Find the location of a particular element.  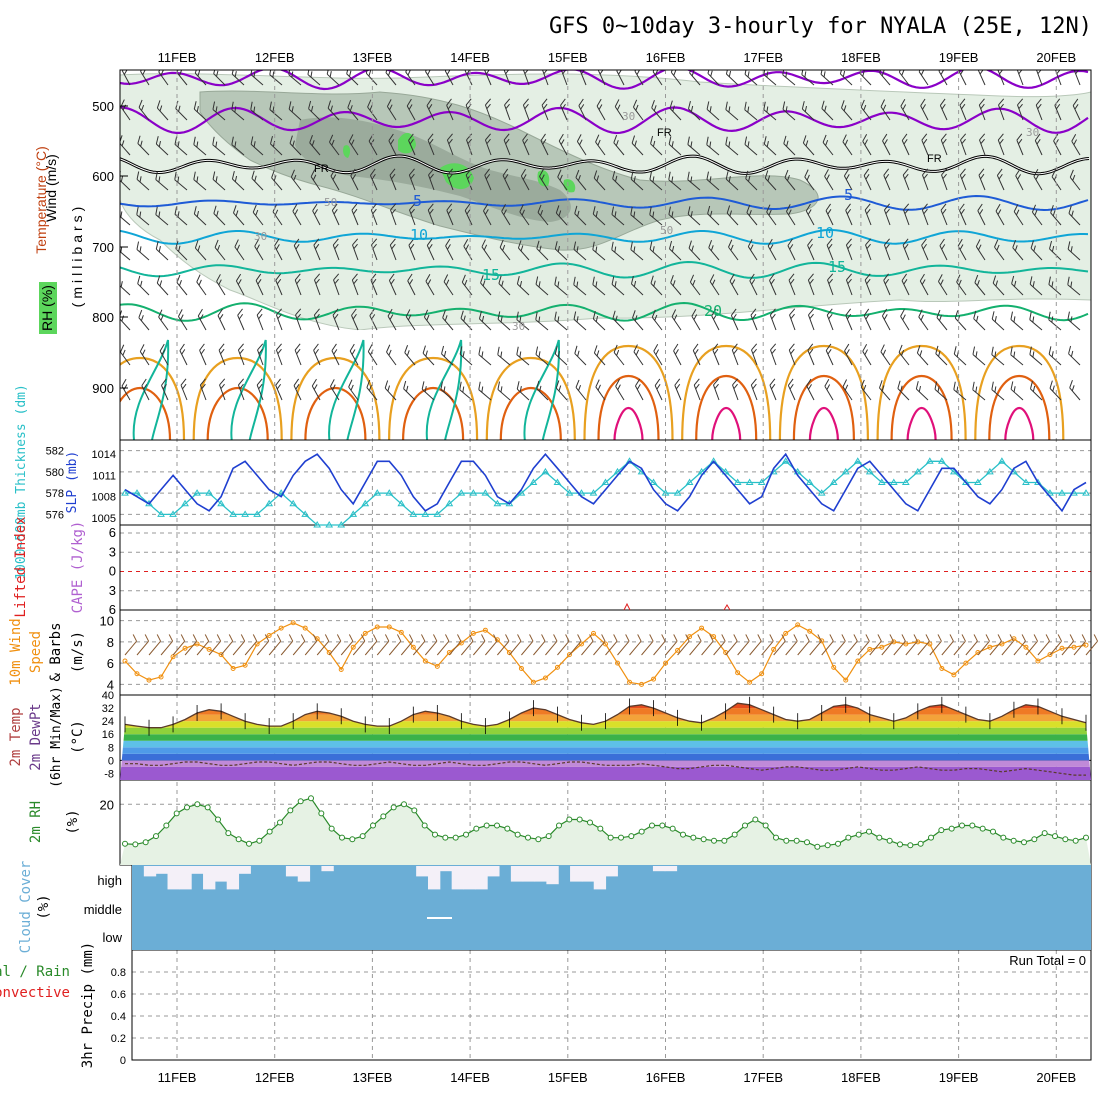

low-level-temp-contour is located at coordinates (1019, 407).